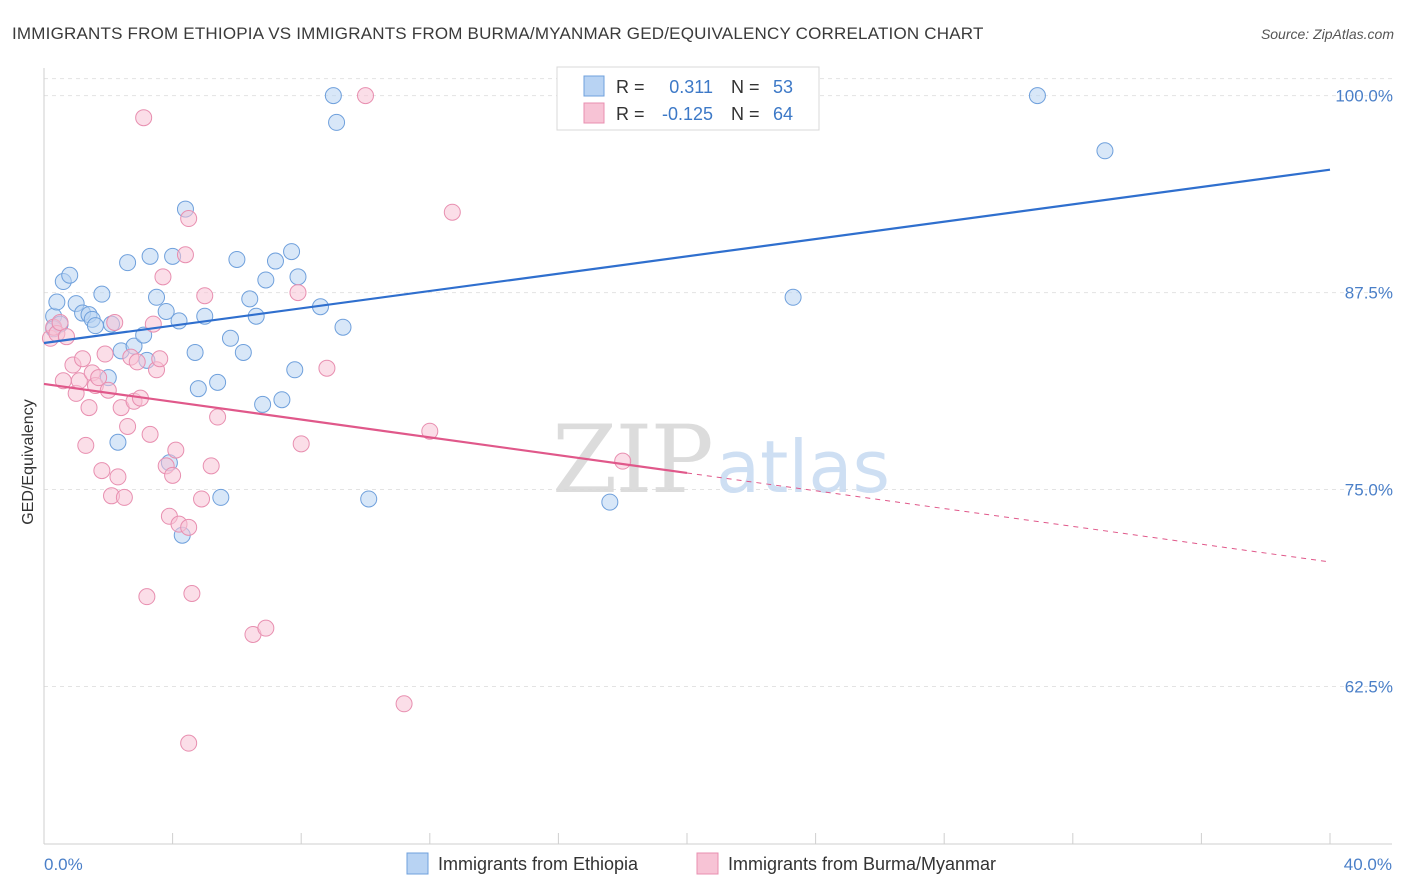  I want to click on legend-r-label-ethiopia: R =, so click(630, 87).